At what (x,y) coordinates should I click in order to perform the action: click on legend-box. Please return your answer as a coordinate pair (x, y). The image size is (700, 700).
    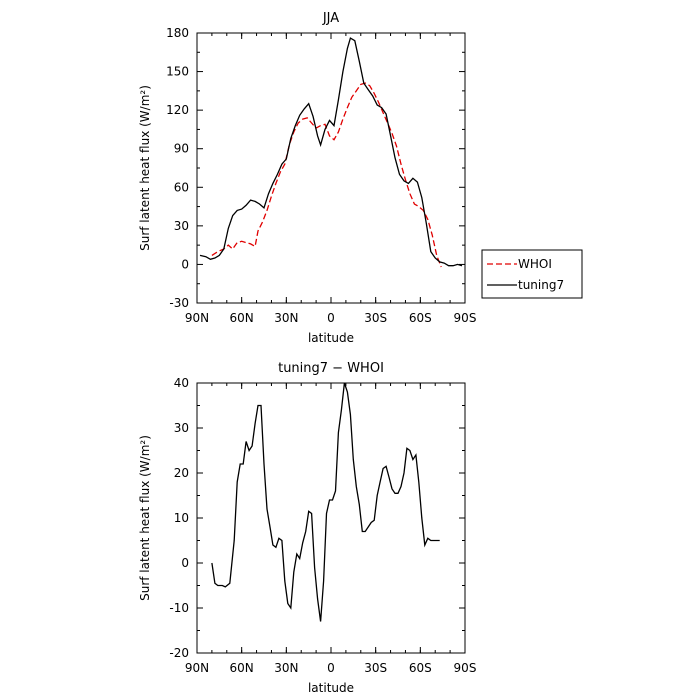
    Looking at the image, I should click on (532, 274).